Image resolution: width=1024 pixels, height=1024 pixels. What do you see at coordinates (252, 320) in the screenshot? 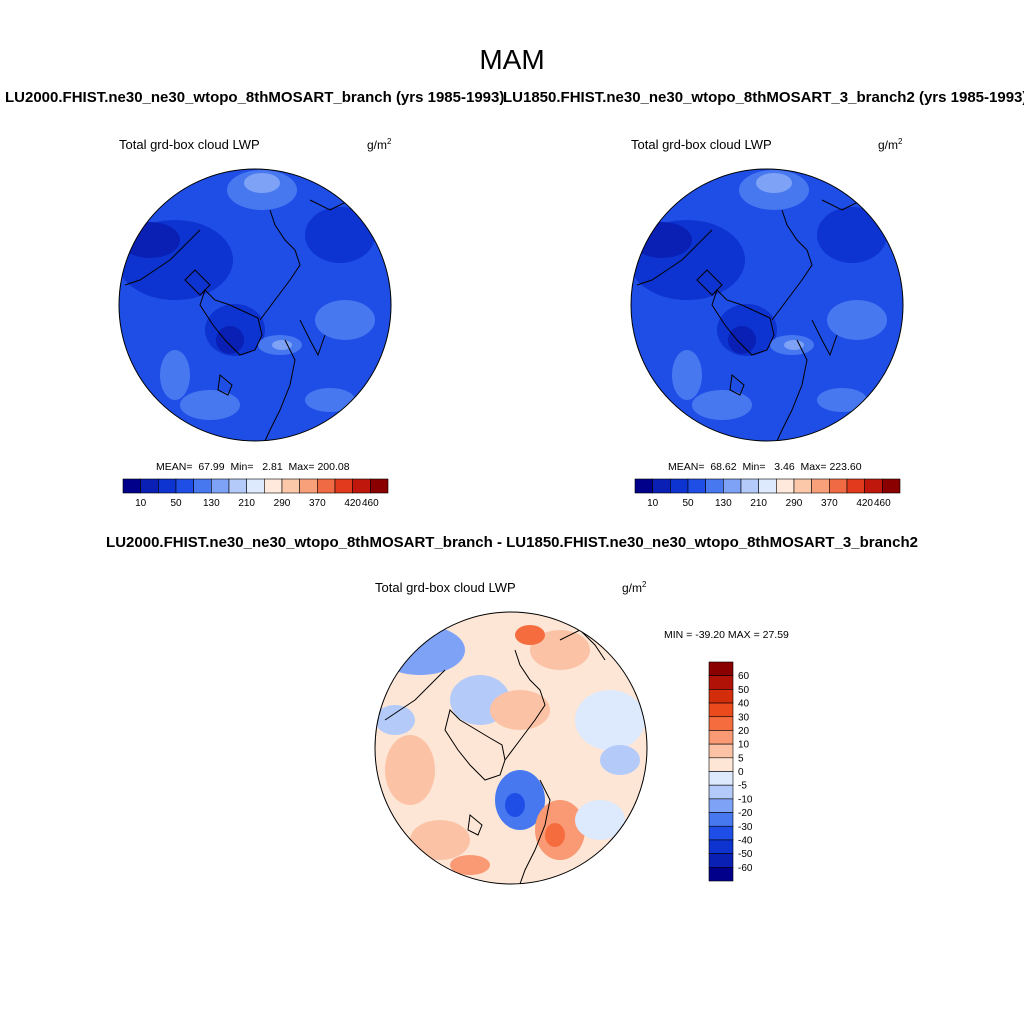
I see `left-coastlines` at bounding box center [252, 320].